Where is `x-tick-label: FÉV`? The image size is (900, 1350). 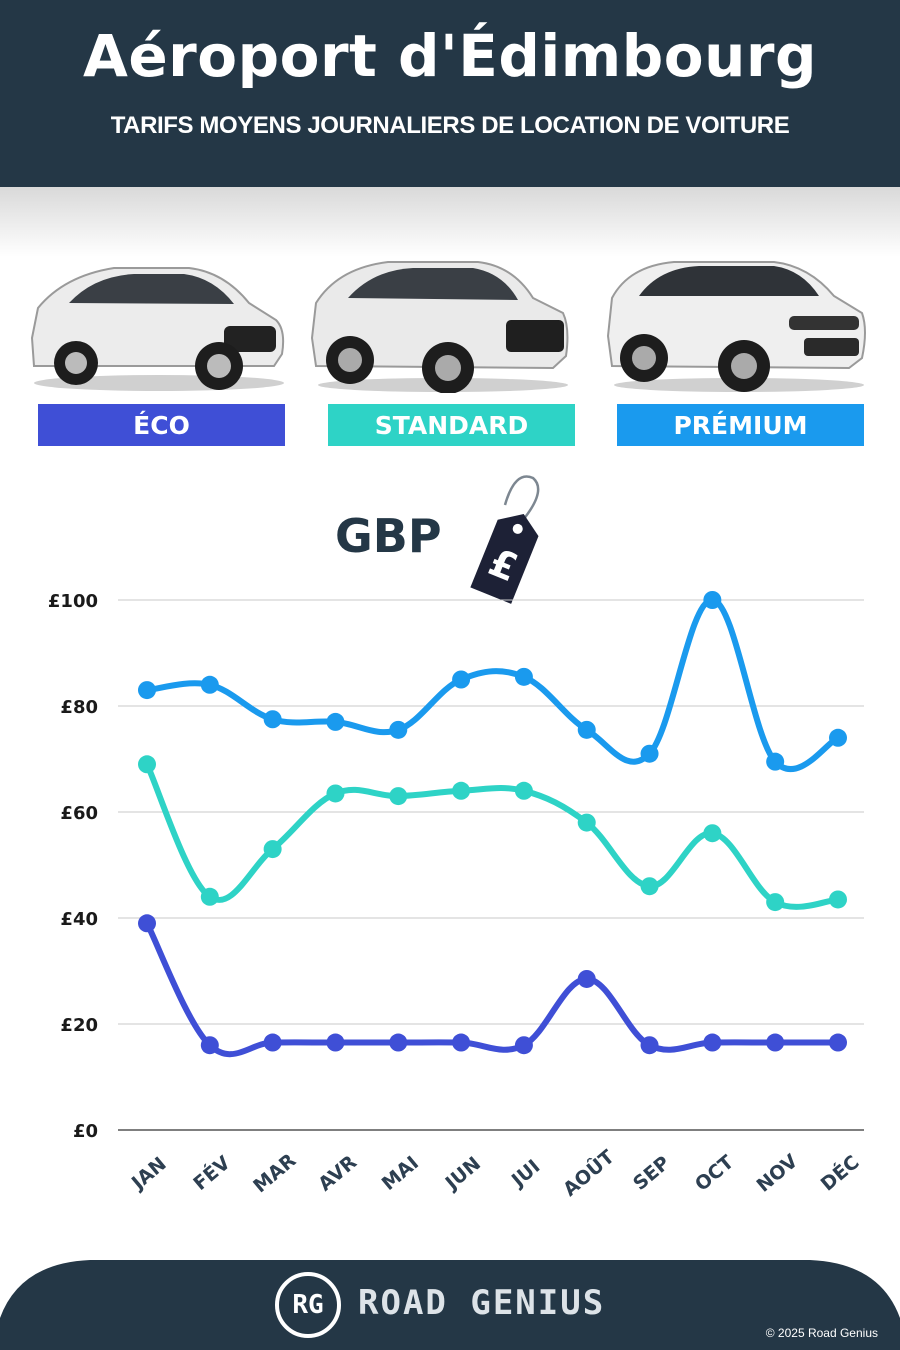
x-tick-label: FÉV is located at coordinates (212, 1173).